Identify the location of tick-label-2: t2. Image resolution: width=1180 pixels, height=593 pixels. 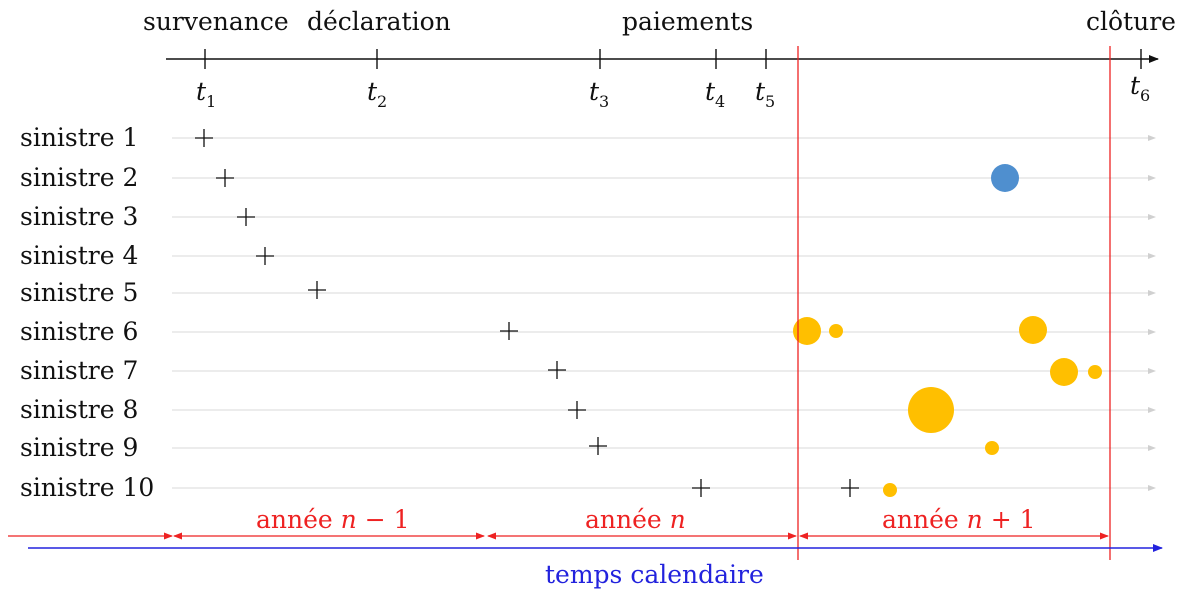
(377, 94).